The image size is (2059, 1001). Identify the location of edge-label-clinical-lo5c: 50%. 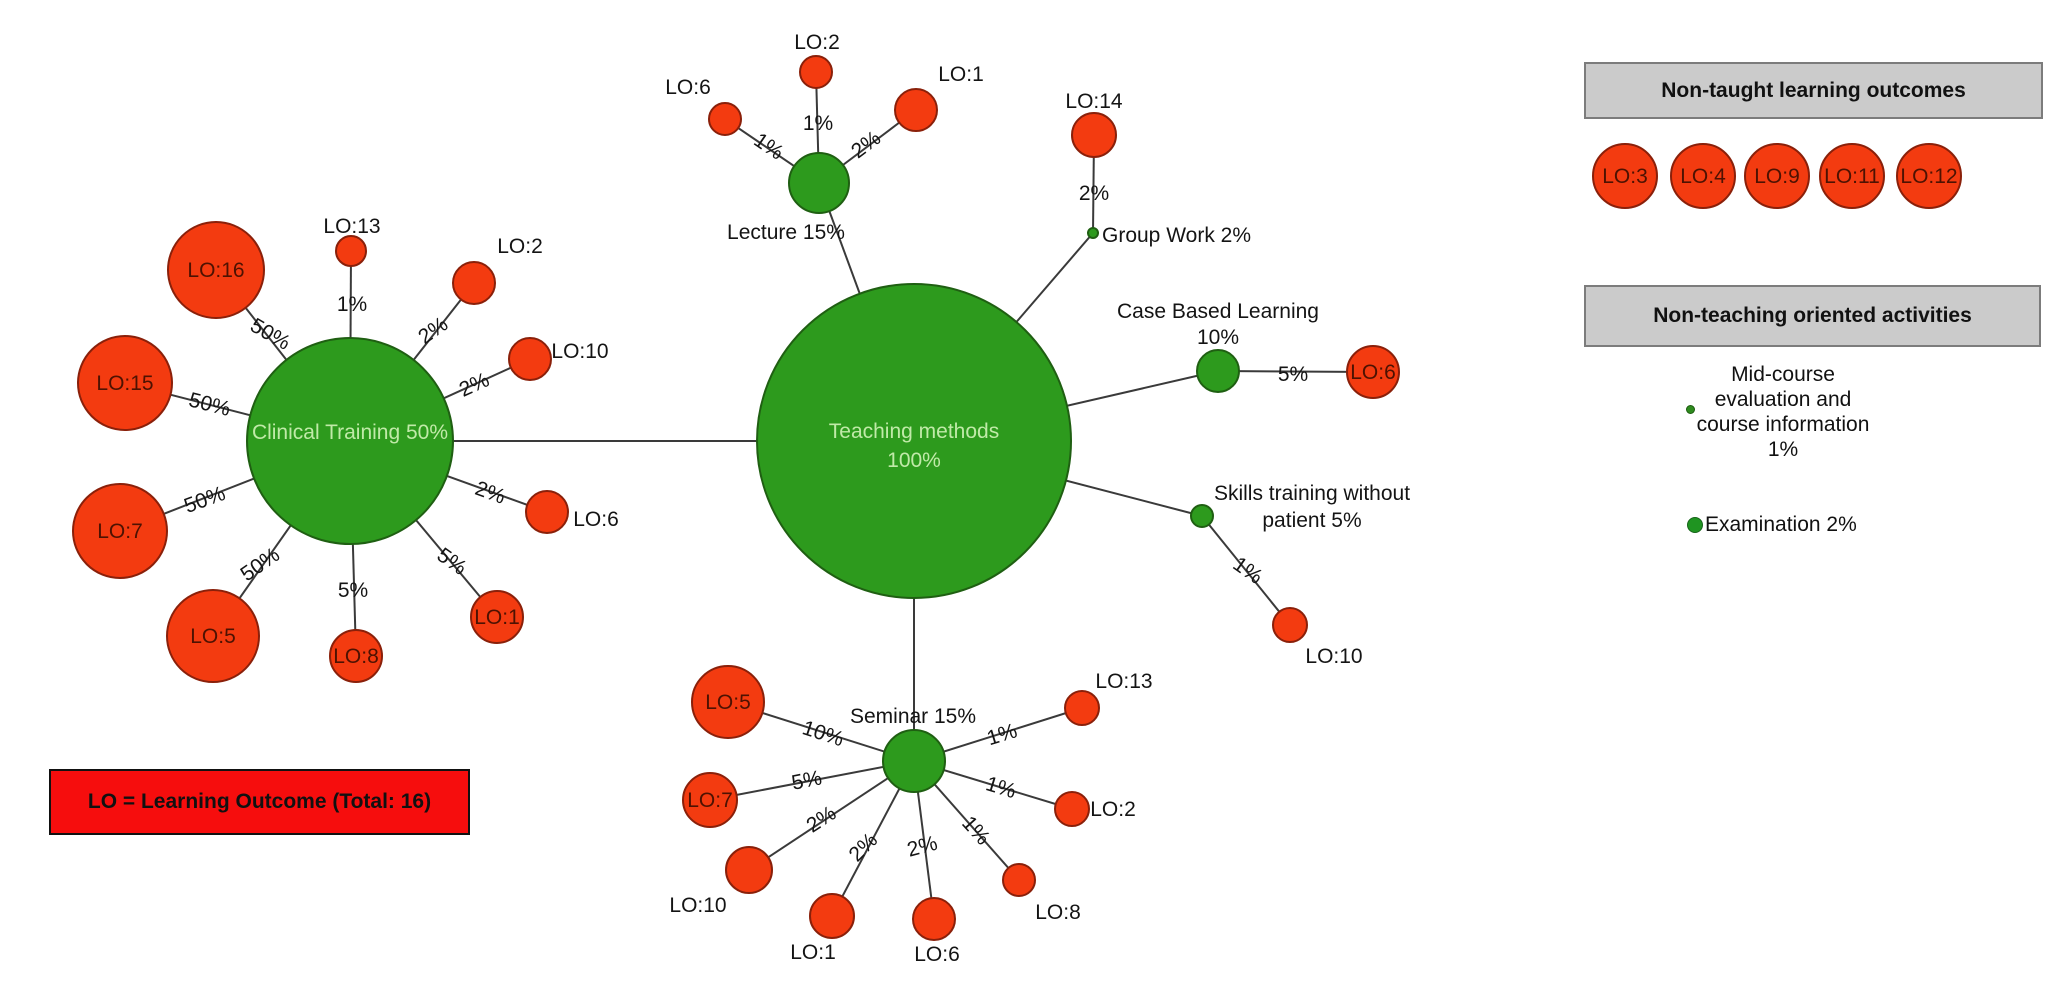
(260, 564).